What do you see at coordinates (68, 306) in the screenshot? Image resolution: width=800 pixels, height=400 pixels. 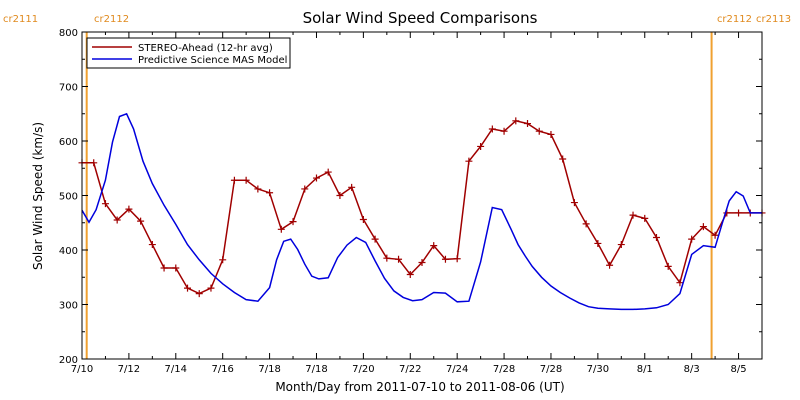 I see `y-tick-label: 300` at bounding box center [68, 306].